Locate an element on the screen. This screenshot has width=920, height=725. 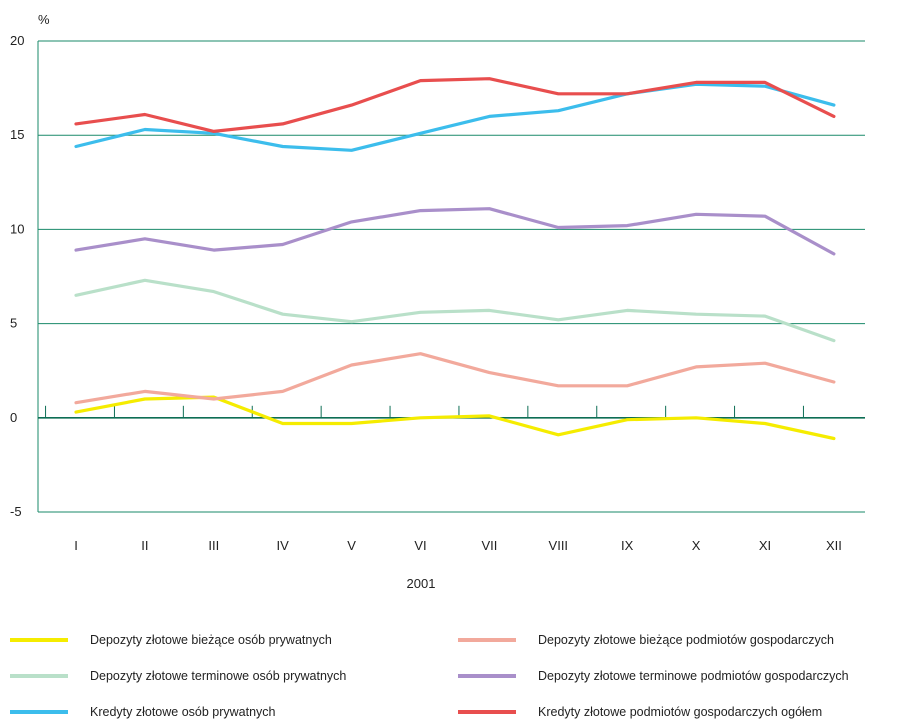
y-tick-label: 15 is located at coordinates (17, 134).